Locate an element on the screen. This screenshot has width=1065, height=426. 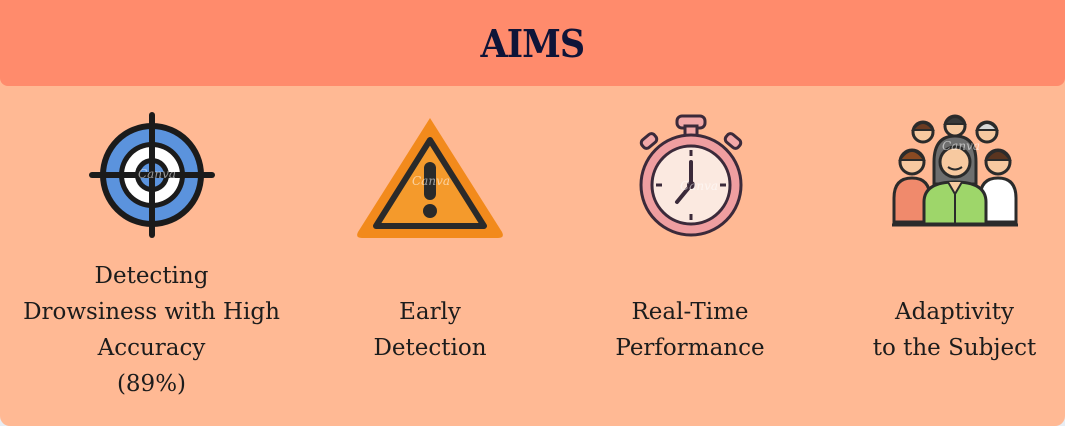
page-title: AIMS is located at coordinates (533, 43).